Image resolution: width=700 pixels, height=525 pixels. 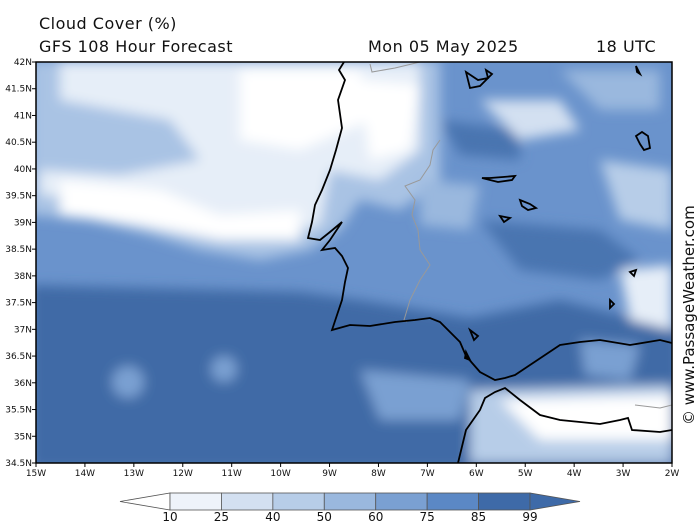 What do you see at coordinates (353, 471) in the screenshot?
I see `longitude-axis: 15W 14W 13W 12W 11W 10W 9W 8W 7W 6W 5W 4W 3W 2W` at bounding box center [353, 471].